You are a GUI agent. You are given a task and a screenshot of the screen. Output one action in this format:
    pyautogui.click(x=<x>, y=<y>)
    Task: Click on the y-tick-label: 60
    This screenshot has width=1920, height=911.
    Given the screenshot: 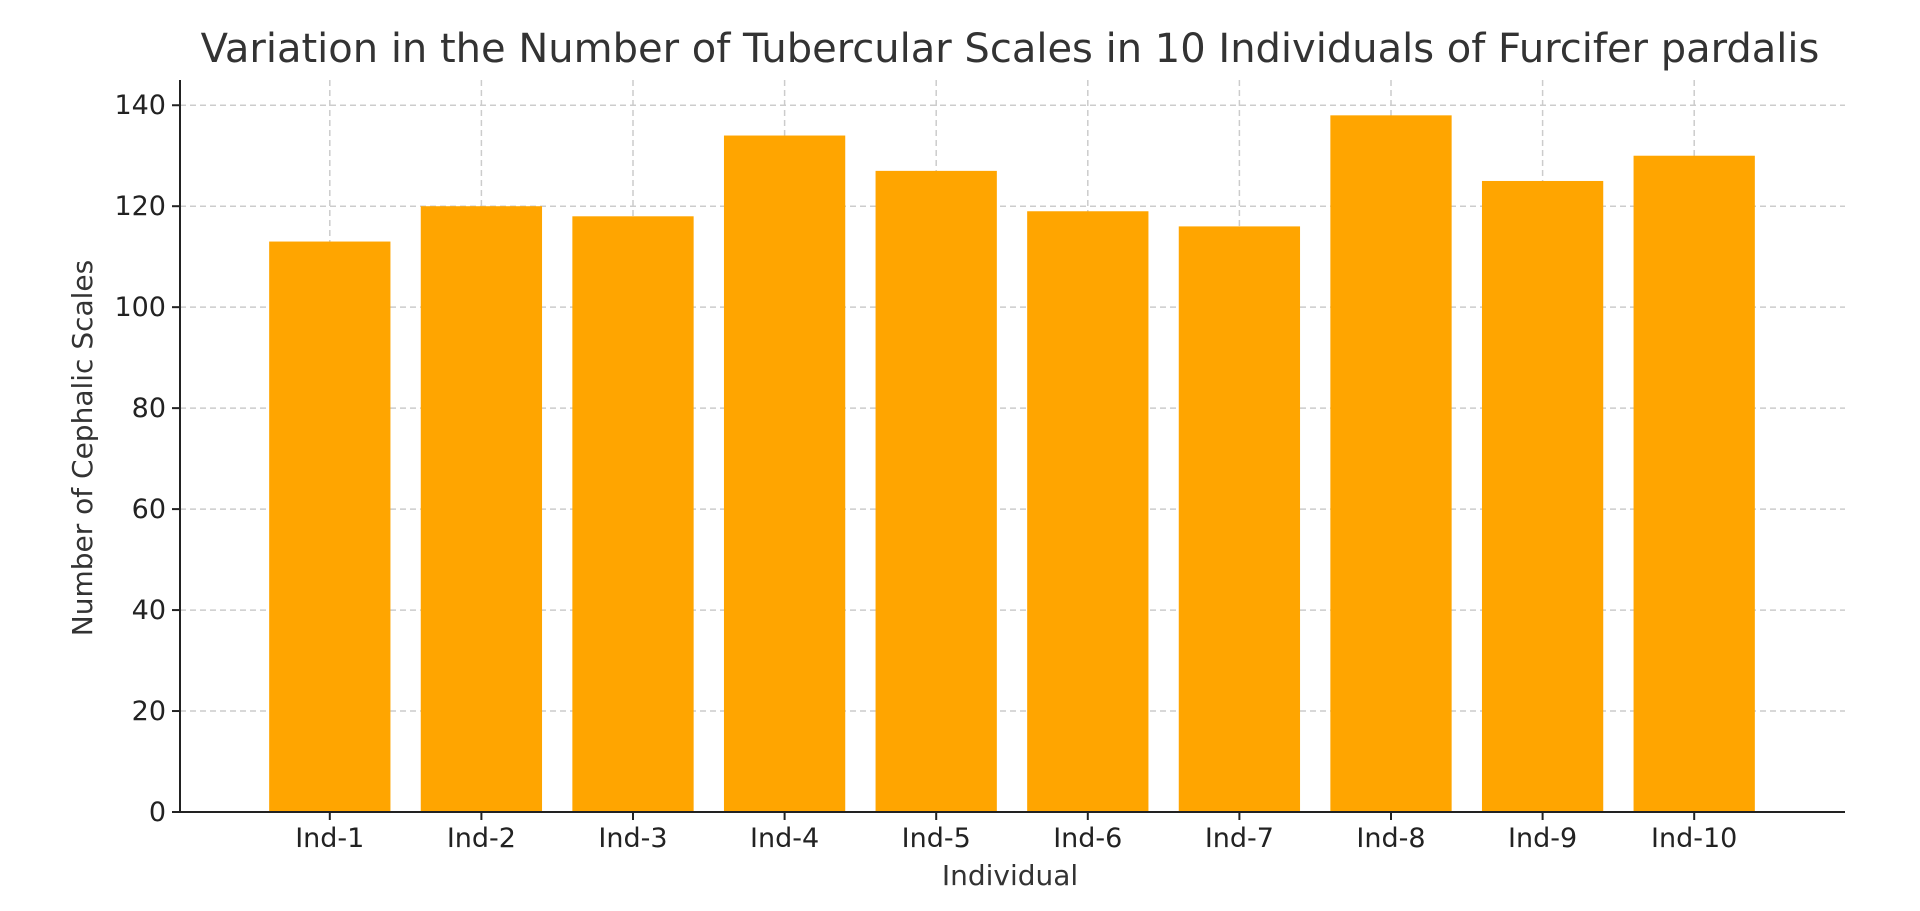 What is the action you would take?
    pyautogui.click(x=149, y=509)
    